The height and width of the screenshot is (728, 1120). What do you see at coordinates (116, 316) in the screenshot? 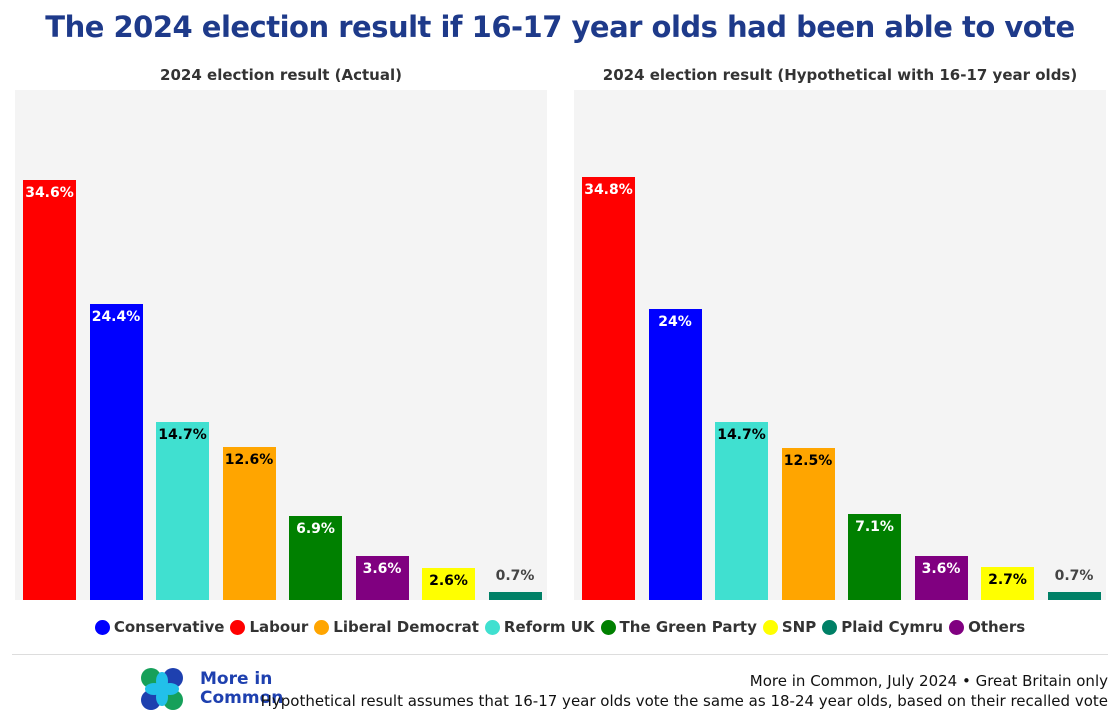
I see `data-label: 24.4%` at bounding box center [116, 316].